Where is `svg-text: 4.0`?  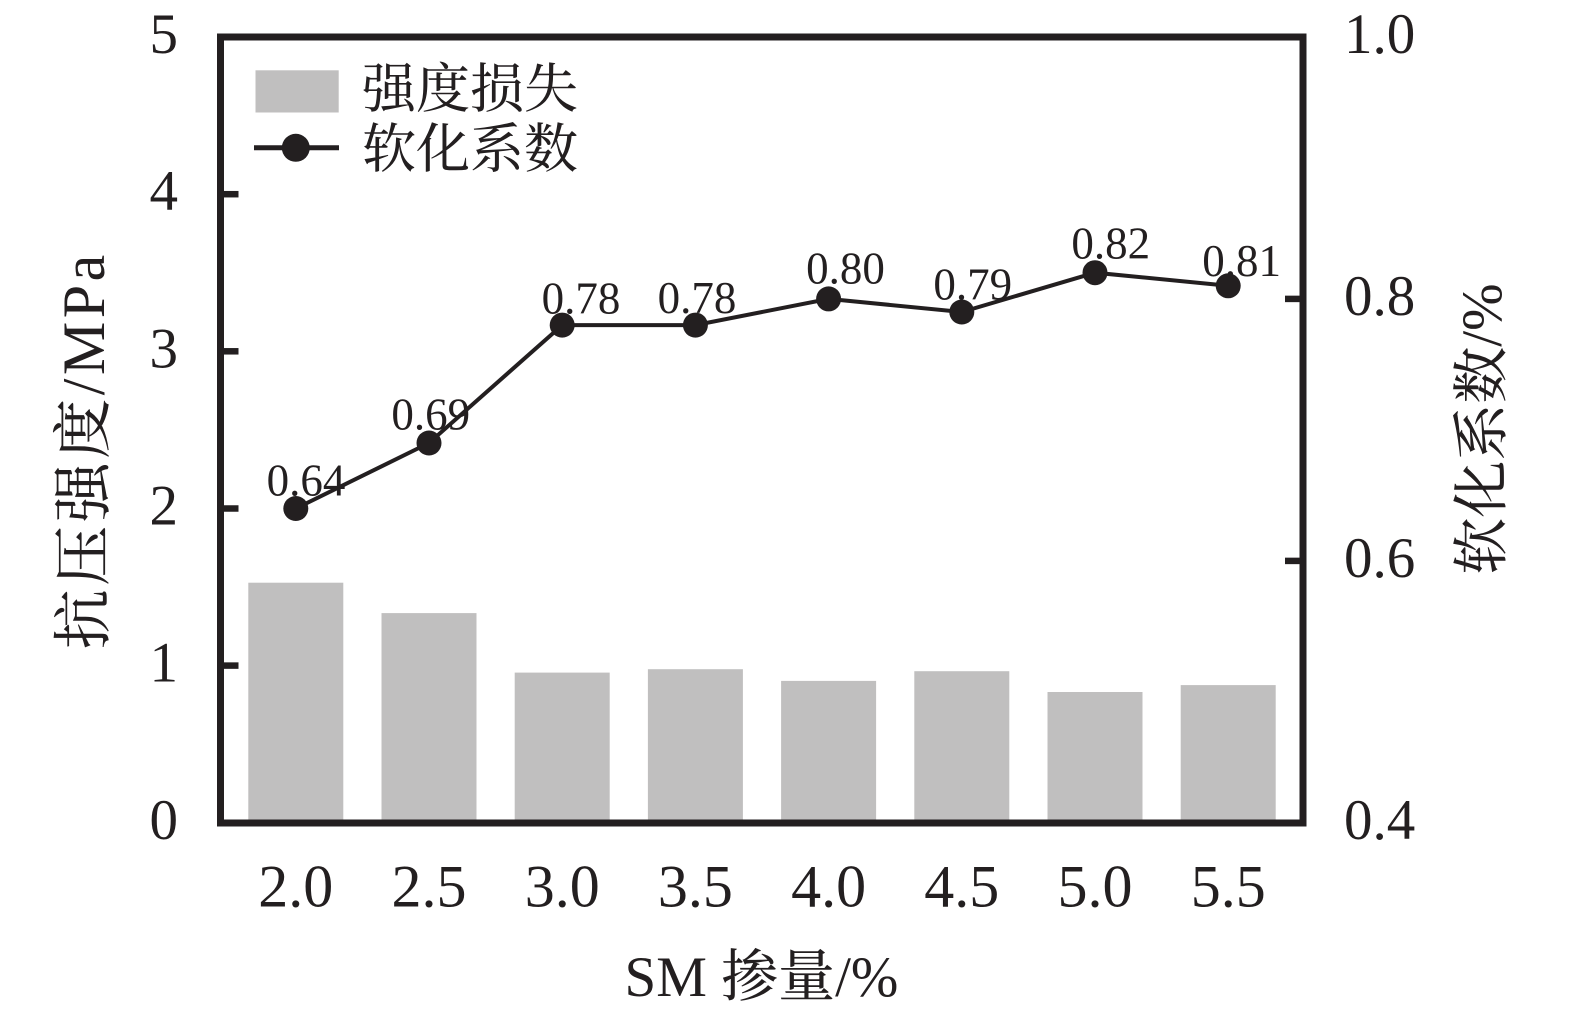
svg-text: 4.0 is located at coordinates (828, 887).